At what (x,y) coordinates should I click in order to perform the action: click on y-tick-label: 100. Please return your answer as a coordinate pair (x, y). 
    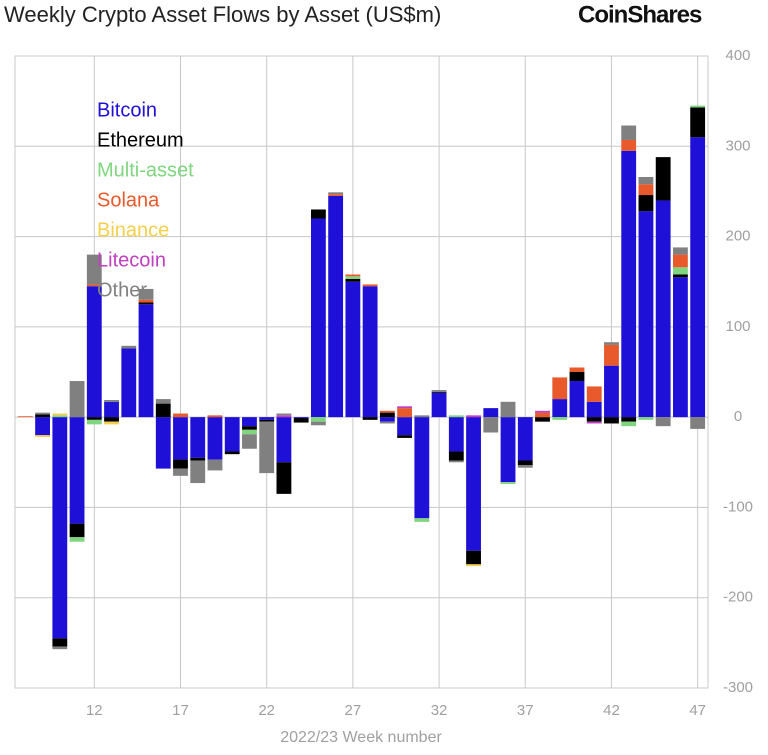
    Looking at the image, I should click on (737, 326).